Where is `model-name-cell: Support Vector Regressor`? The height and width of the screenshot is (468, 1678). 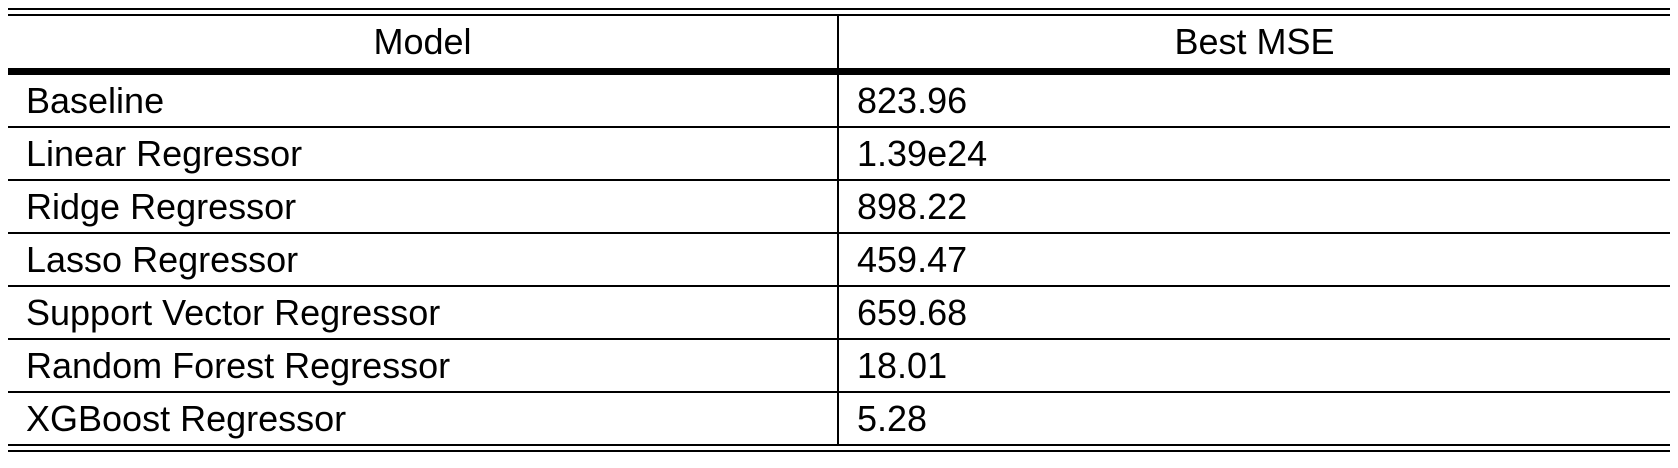 model-name-cell: Support Vector Regressor is located at coordinates (423, 312).